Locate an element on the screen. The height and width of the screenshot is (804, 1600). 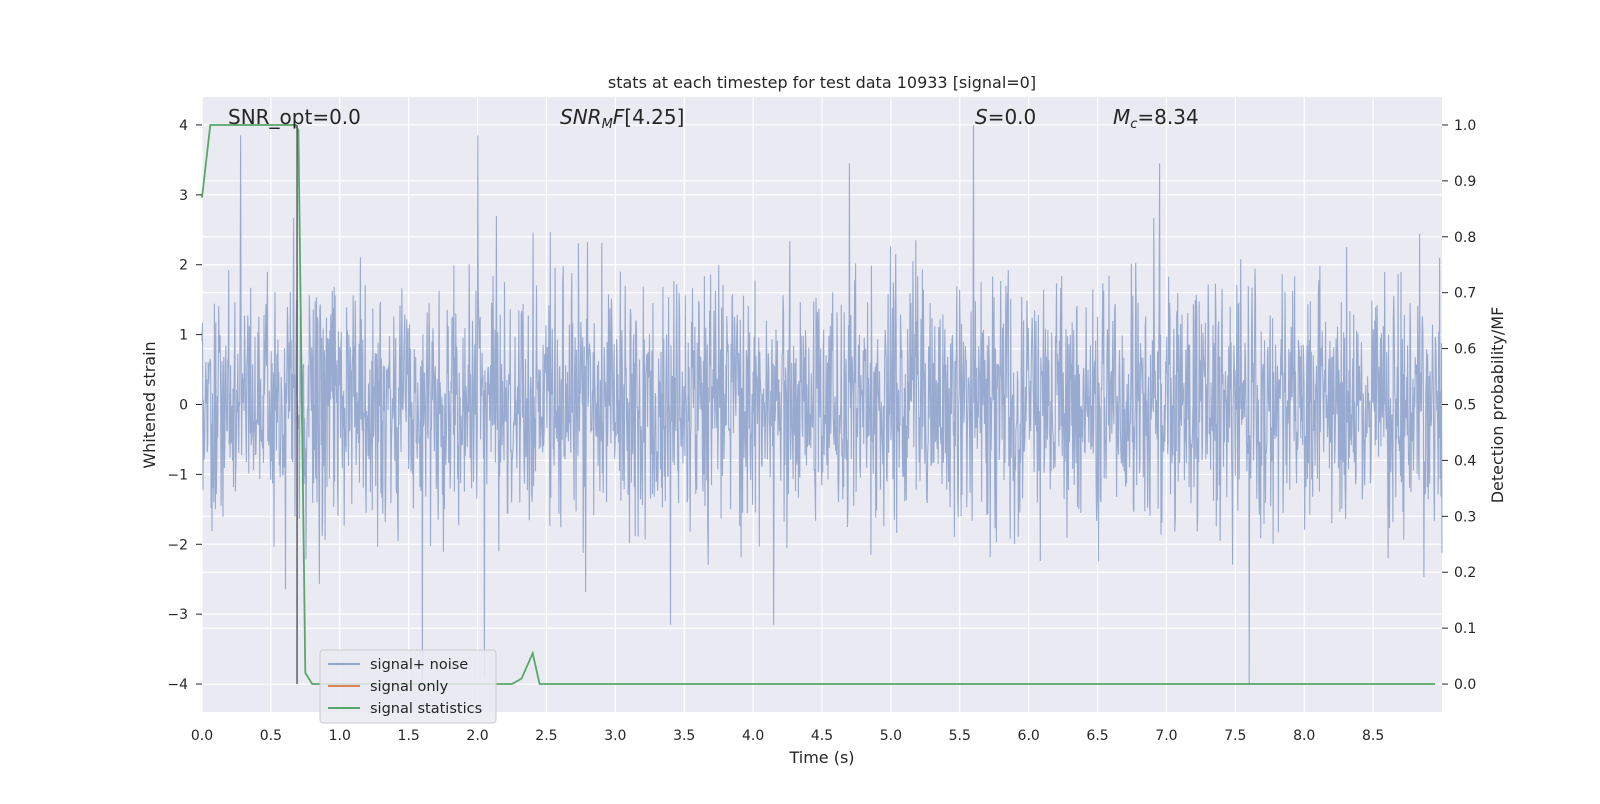
x-tick-label: 8.5 is located at coordinates (1373, 736).